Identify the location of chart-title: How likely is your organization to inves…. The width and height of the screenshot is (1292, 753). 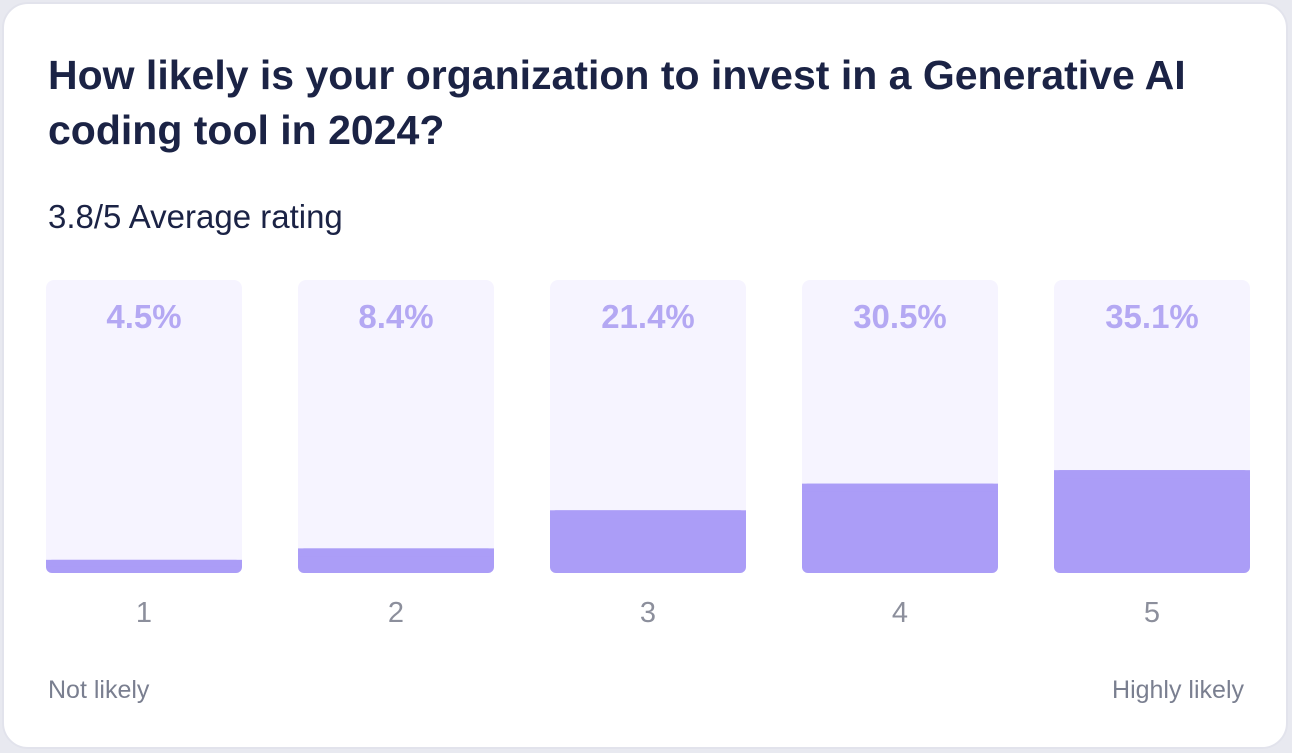
(617, 102).